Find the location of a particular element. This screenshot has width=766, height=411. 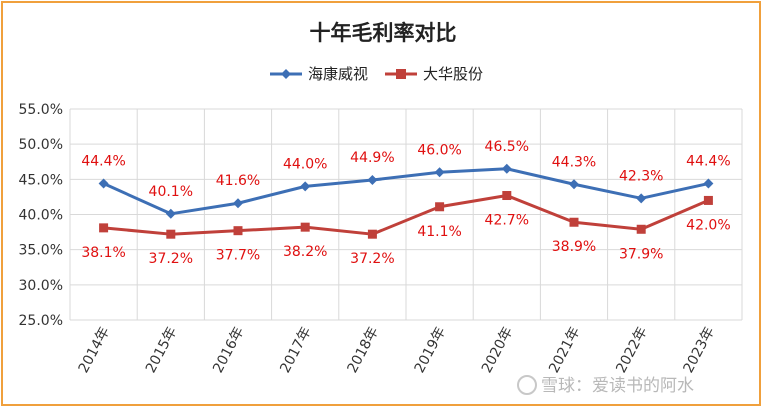

y-tick-label: 40.0% is located at coordinates (41, 216).